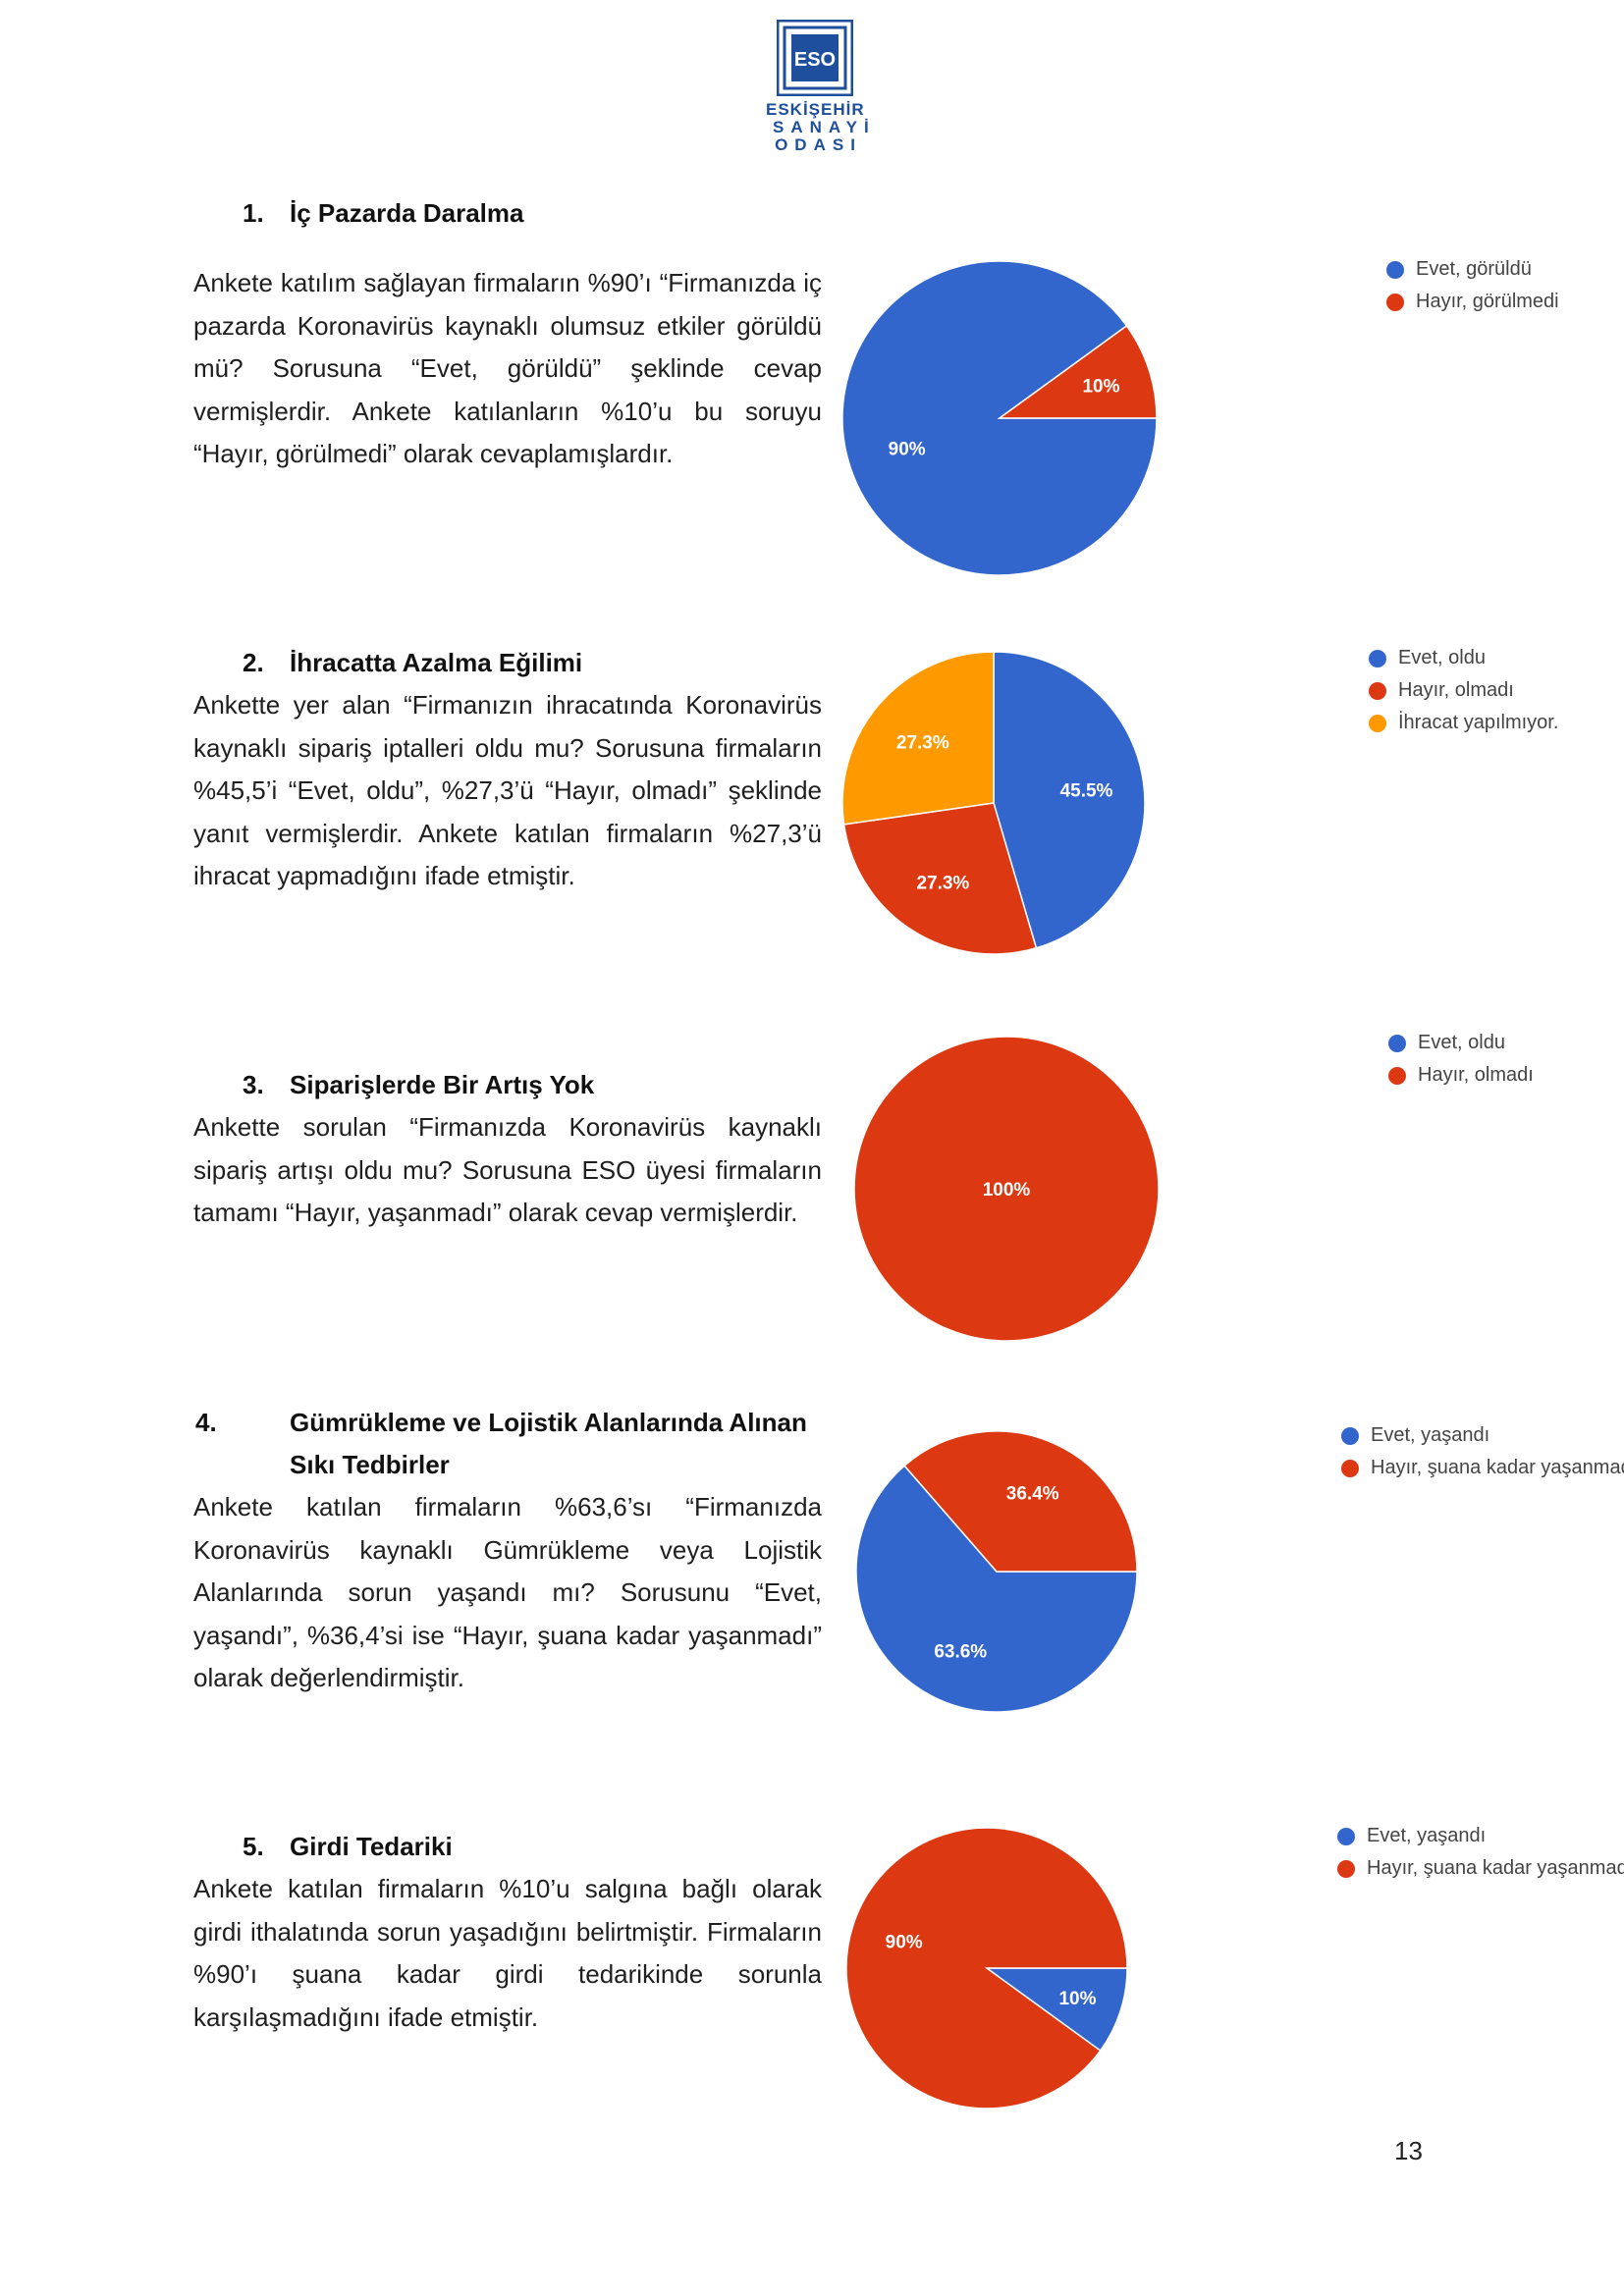 The height and width of the screenshot is (2296, 1624). What do you see at coordinates (436, 662) in the screenshot?
I see `section-title: İhracatta Azalma Eğilimi` at bounding box center [436, 662].